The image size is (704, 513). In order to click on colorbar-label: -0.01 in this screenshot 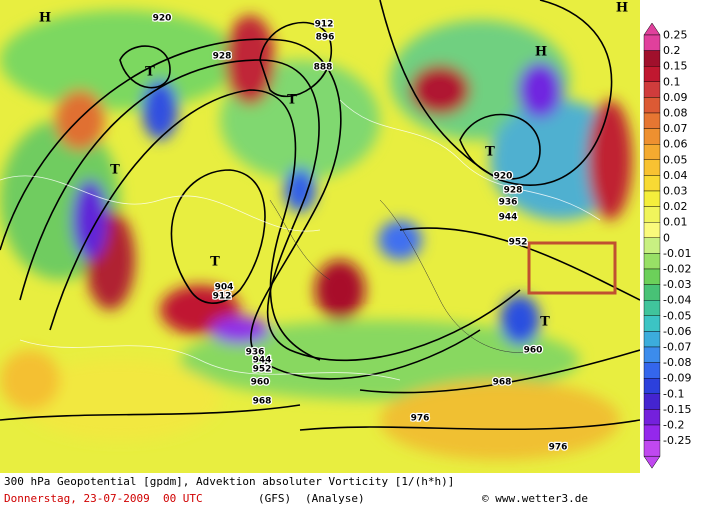, I will do `click(677, 253)`.